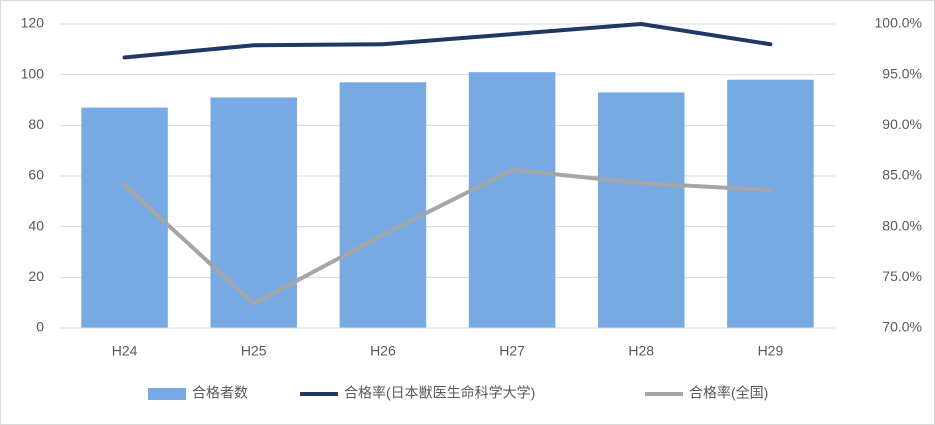  I want to click on x-tick-label: H24, so click(125, 351).